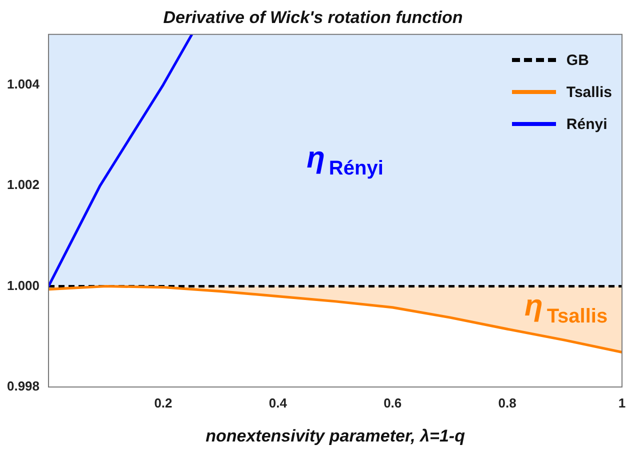 This screenshot has width=640, height=455. Describe the element at coordinates (336, 436) in the screenshot. I see `x-axis-title: nonextensivity parameter, λ=1-q` at that location.